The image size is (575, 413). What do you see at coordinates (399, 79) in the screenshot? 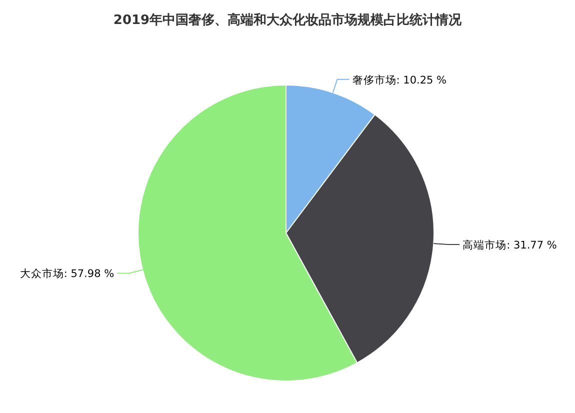
I see `slice-label: 奢侈市场: 10.25 %` at bounding box center [399, 79].